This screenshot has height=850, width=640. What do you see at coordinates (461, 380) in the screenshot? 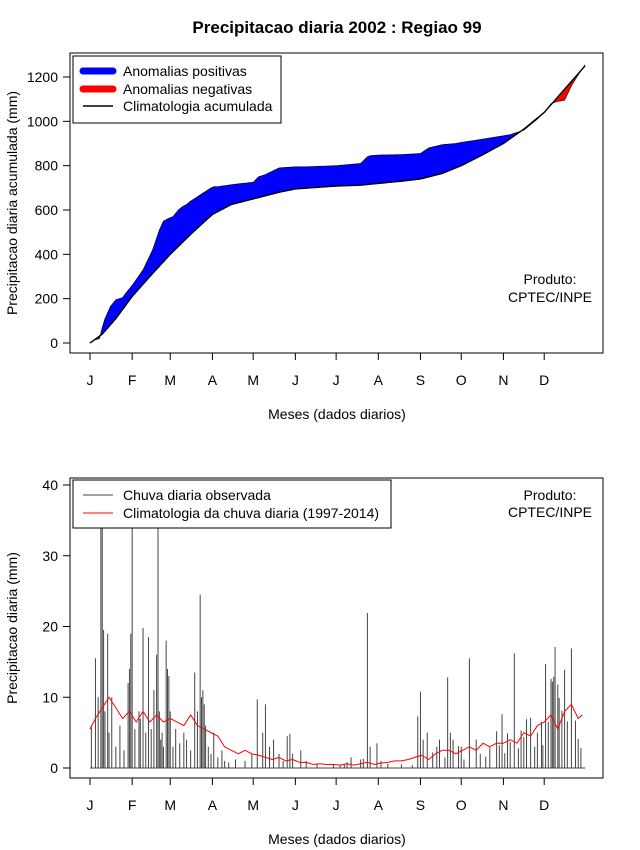
I see `top-x-tick-label: O` at bounding box center [461, 380].